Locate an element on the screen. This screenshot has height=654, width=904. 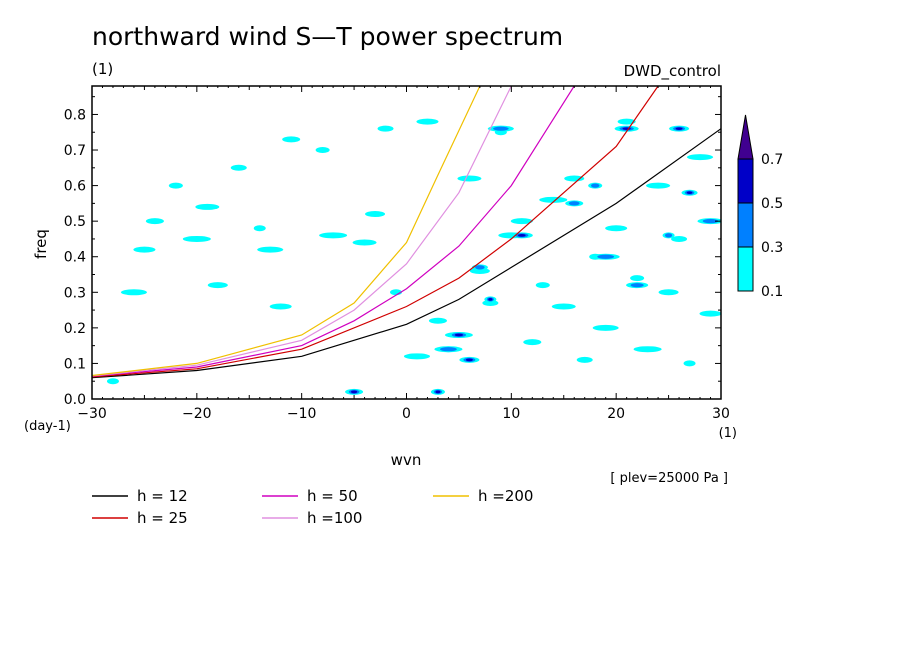
x-axis-label: wvn is located at coordinates (406, 460).